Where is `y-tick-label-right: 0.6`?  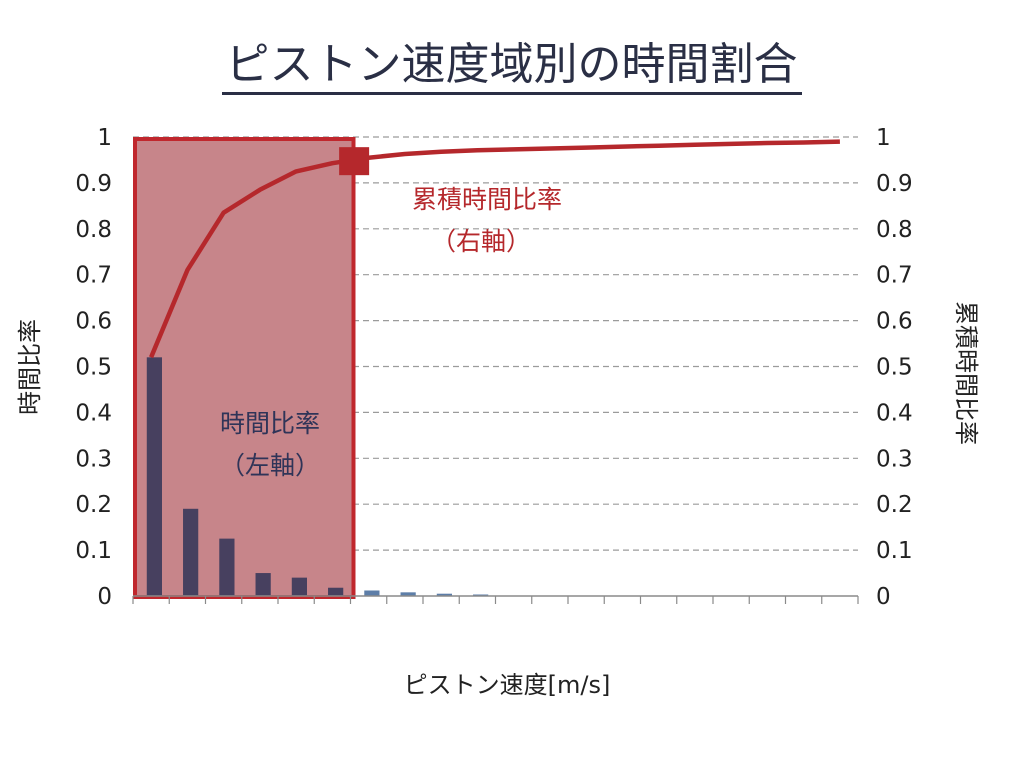
y-tick-label-right: 0.6 is located at coordinates (894, 322).